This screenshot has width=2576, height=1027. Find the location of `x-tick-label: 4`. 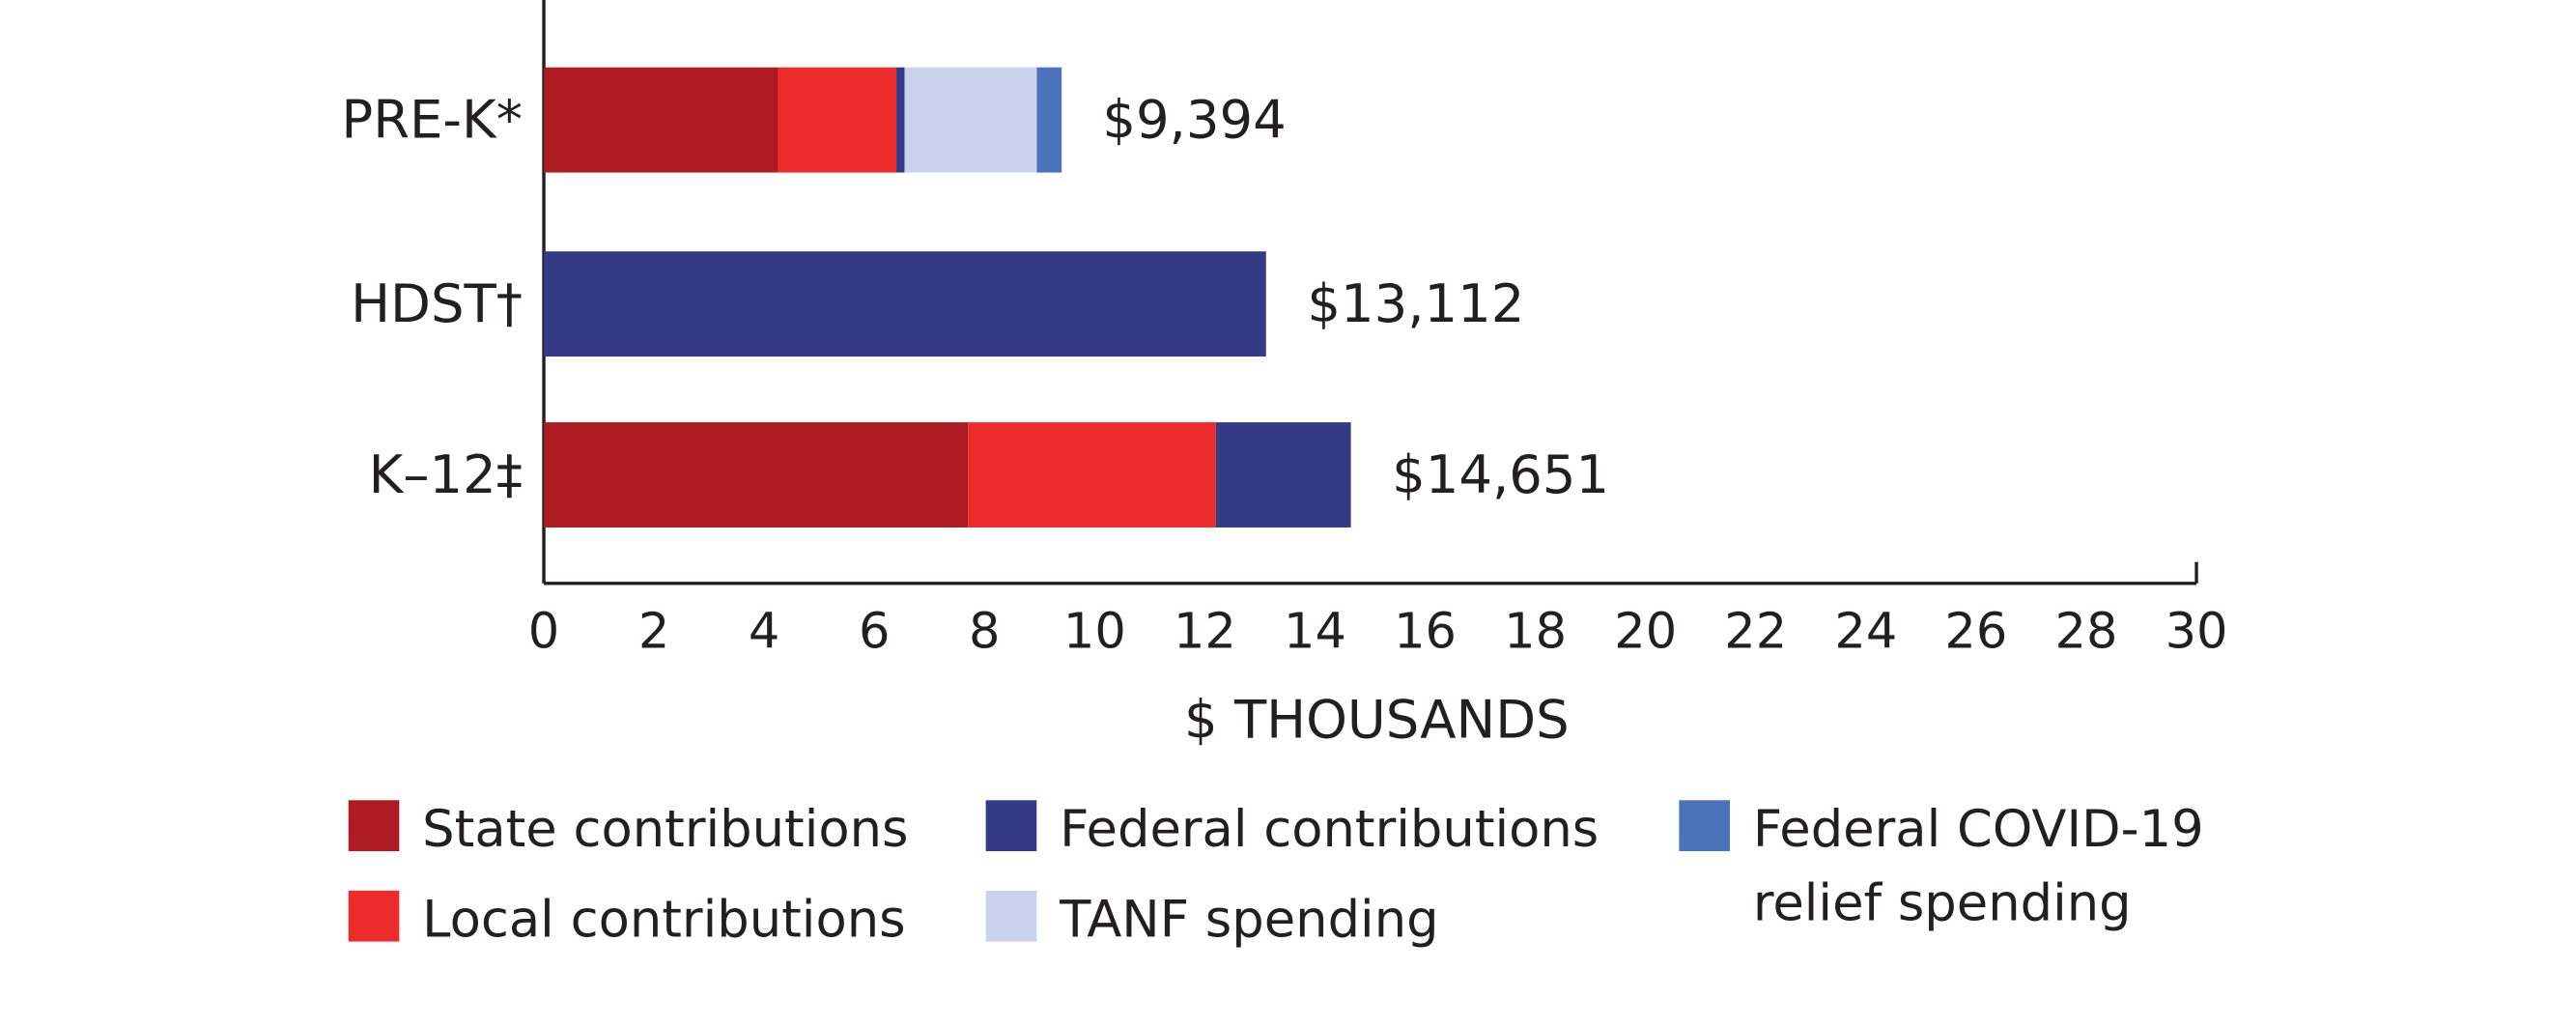

x-tick-label: 4 is located at coordinates (764, 632).